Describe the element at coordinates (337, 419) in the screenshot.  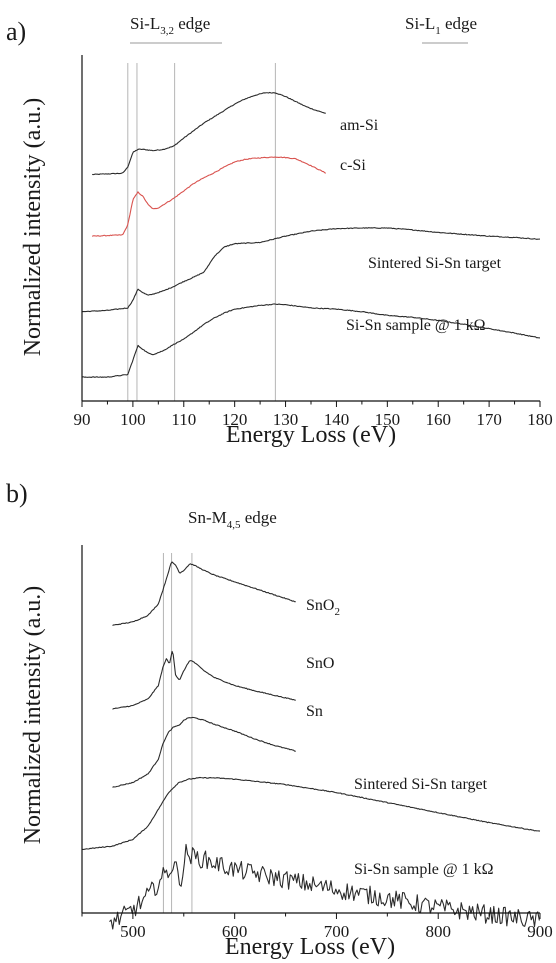
I see `x-tick-label-a-140: 140` at that location.